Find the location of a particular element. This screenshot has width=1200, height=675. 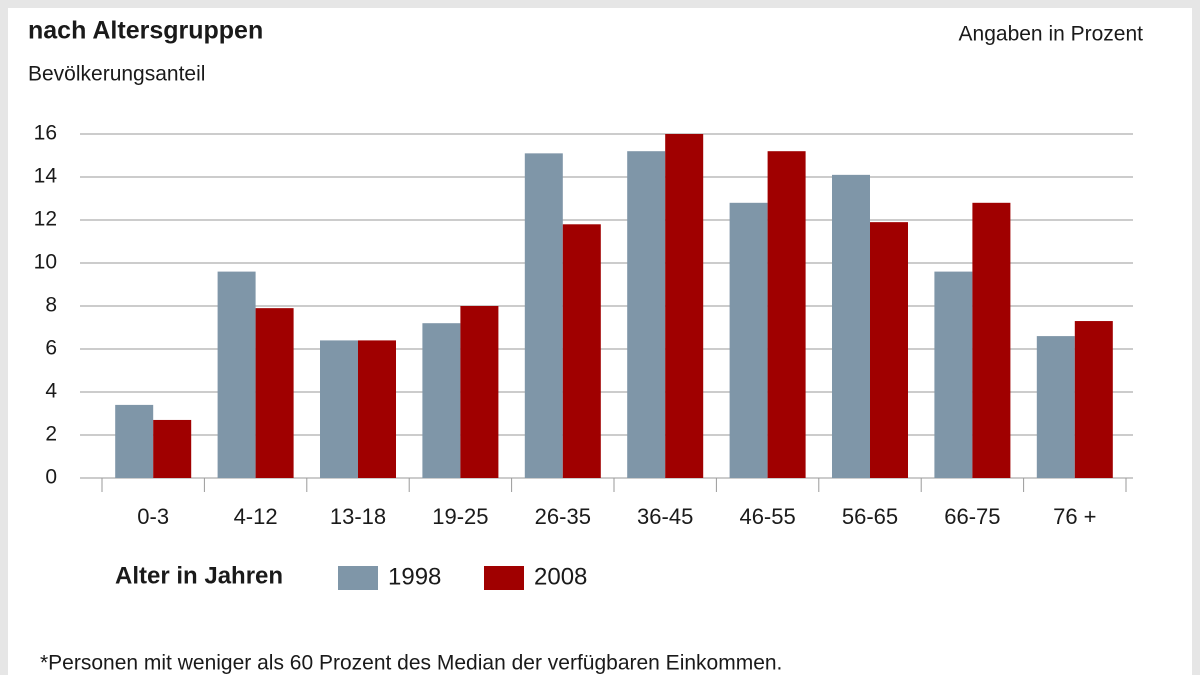

y-tick-label: 16 is located at coordinates (45, 133).